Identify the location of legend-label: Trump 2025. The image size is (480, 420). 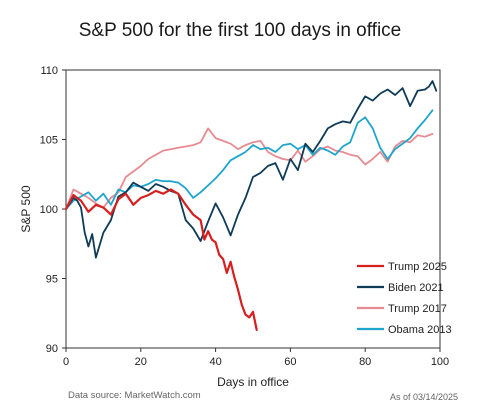
(417, 267).